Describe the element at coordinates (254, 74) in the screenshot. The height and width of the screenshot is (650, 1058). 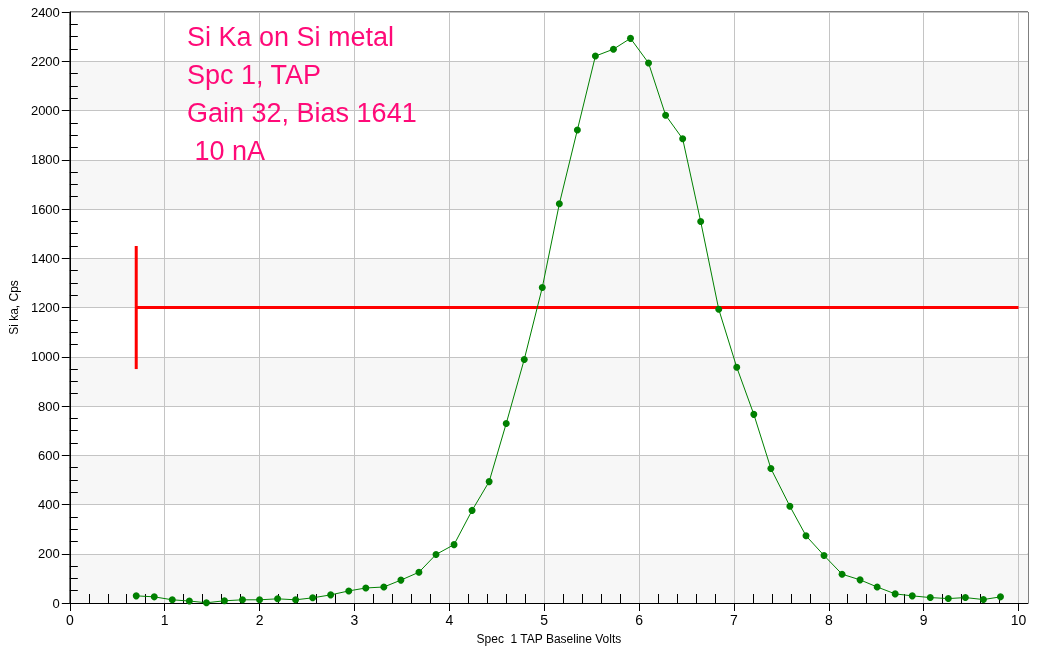
I see `annotation: Spc 1, TAP` at that location.